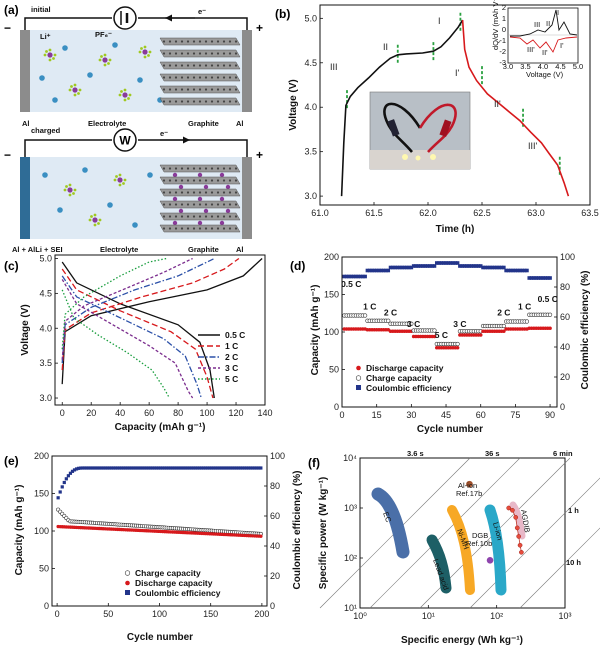  I want to click on y-tick-label: 150, so click(331, 295).